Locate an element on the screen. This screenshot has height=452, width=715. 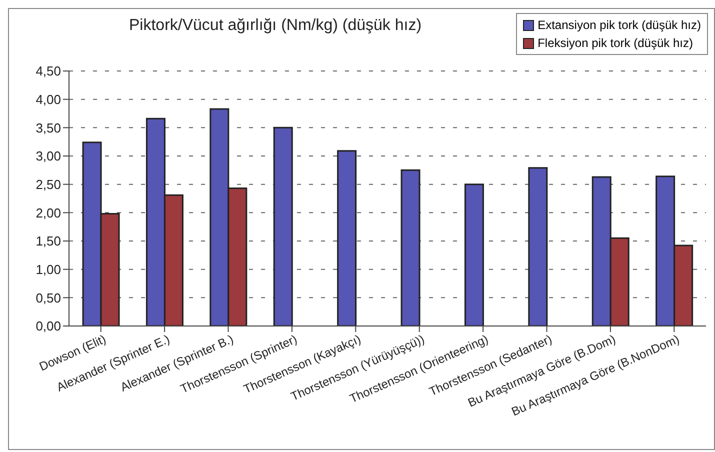
legend-label: Fleksiyon pik tork (düşük hız) is located at coordinates (615, 43).